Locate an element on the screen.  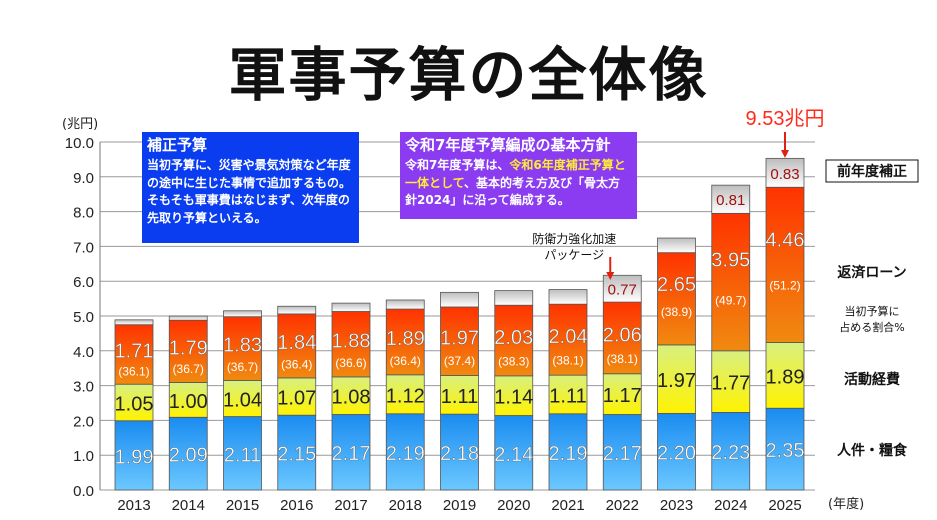
data-label: 2.20 is located at coordinates (676, 454).